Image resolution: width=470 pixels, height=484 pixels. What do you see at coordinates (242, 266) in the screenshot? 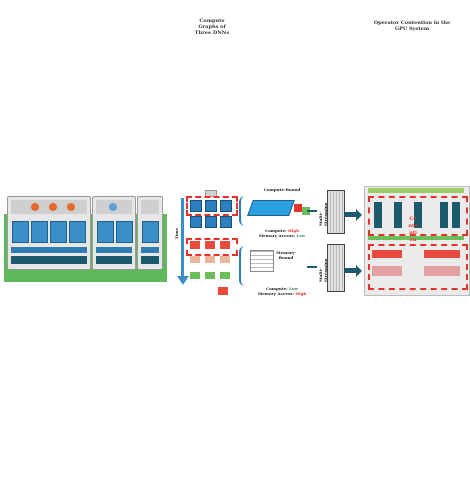
I see `memory-brace` at bounding box center [242, 266].